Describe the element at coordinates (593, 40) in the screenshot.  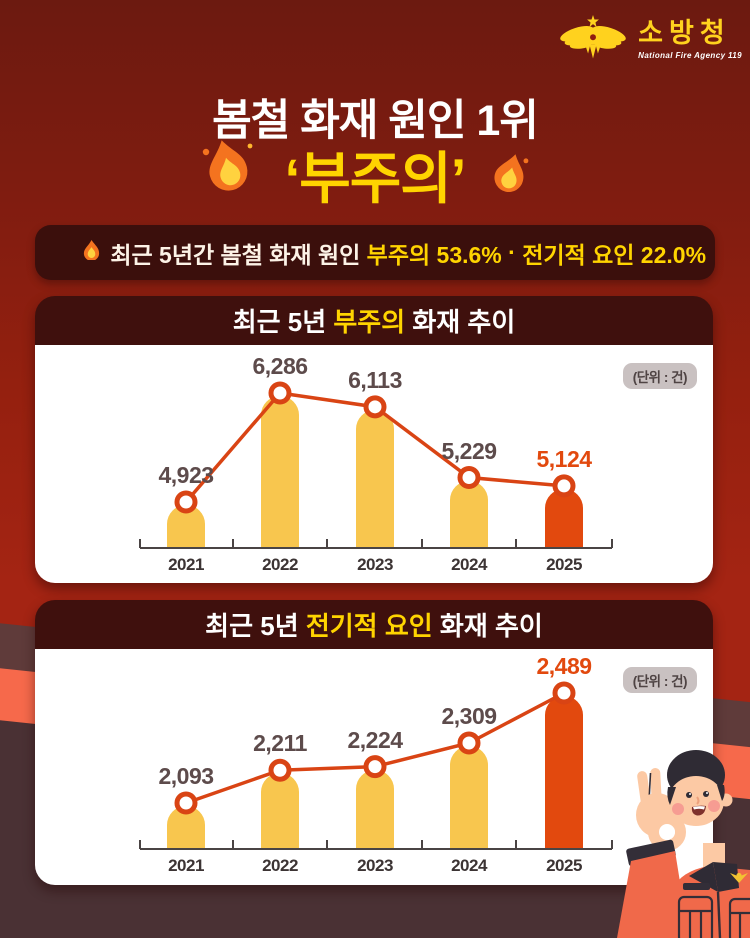
I see `fire-agency-emblem-icon` at that location.